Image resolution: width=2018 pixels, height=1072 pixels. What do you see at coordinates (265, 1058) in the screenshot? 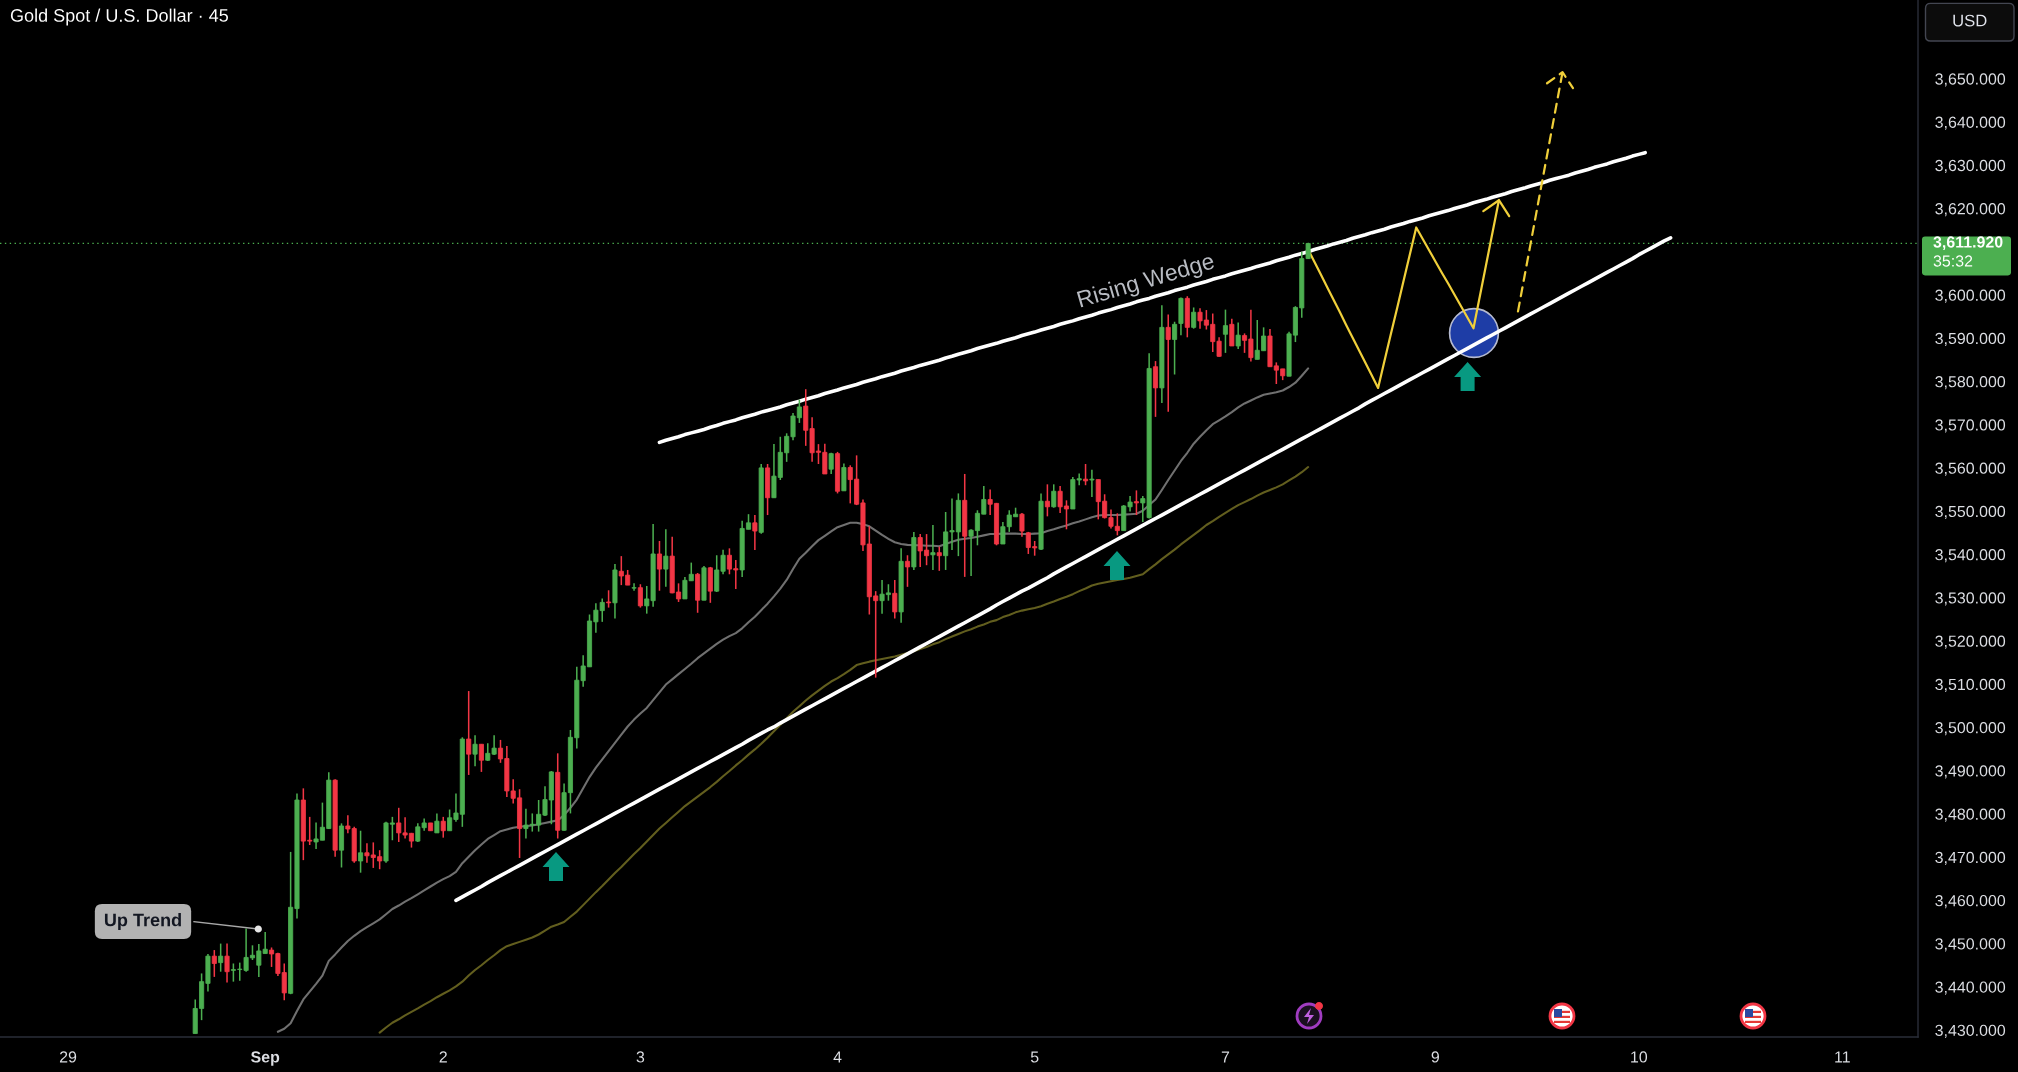
I see `x-tick-label: Sep` at bounding box center [265, 1058].